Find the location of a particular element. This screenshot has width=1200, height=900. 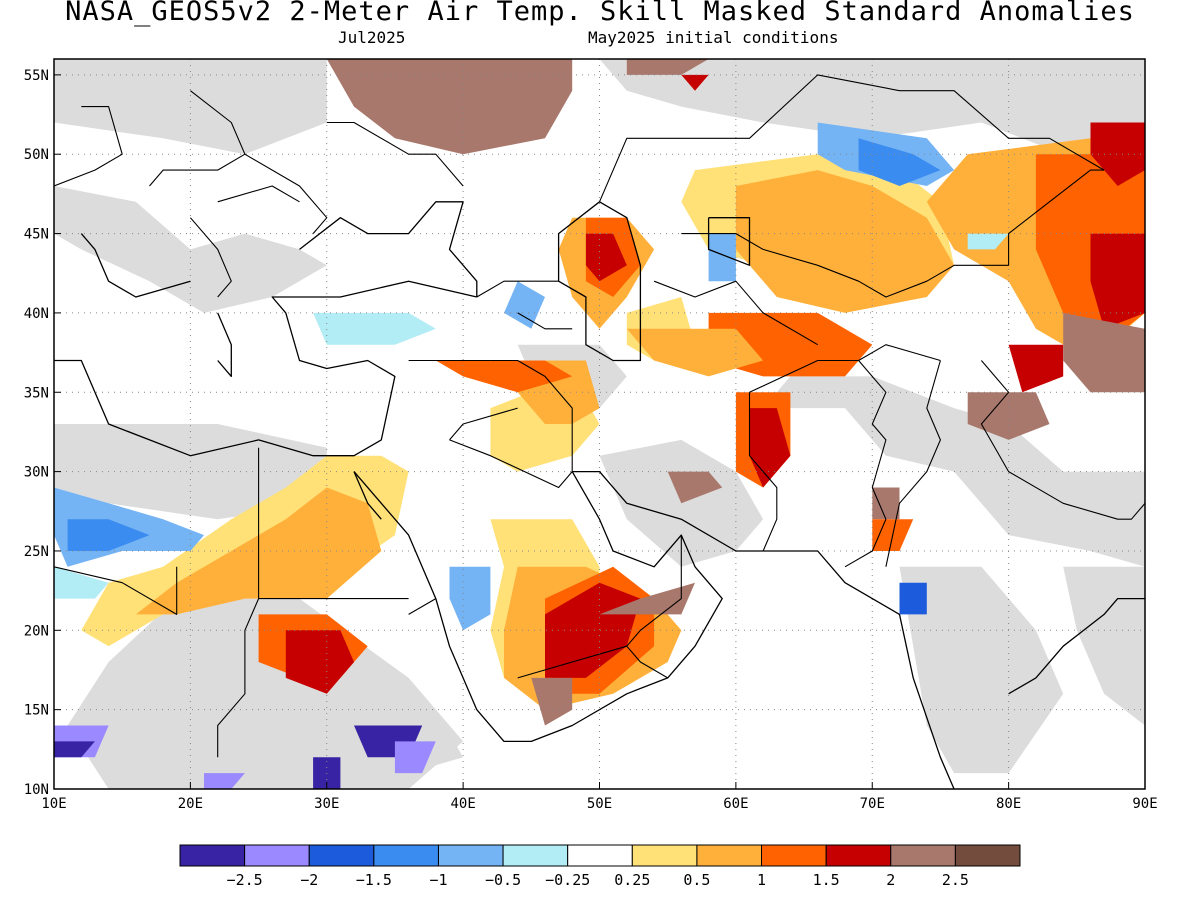

lat-tick-label: 25N is located at coordinates (36, 552).